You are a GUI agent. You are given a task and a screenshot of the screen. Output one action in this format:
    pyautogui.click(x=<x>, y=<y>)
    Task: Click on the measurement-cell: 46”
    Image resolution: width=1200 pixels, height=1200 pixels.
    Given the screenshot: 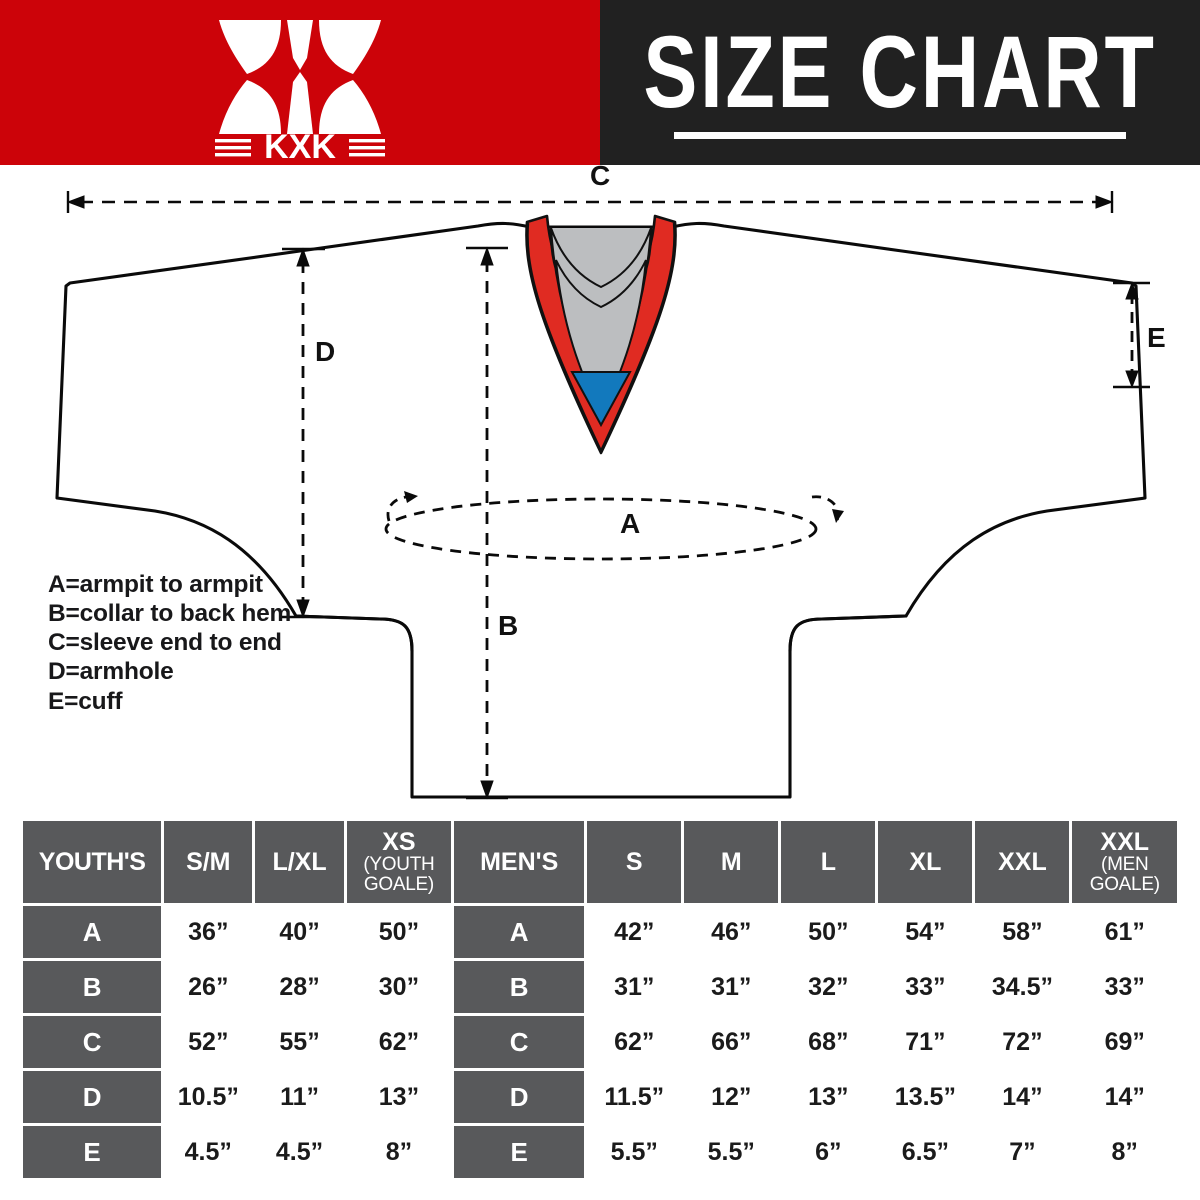 What is the action you would take?
    pyautogui.click(x=731, y=932)
    